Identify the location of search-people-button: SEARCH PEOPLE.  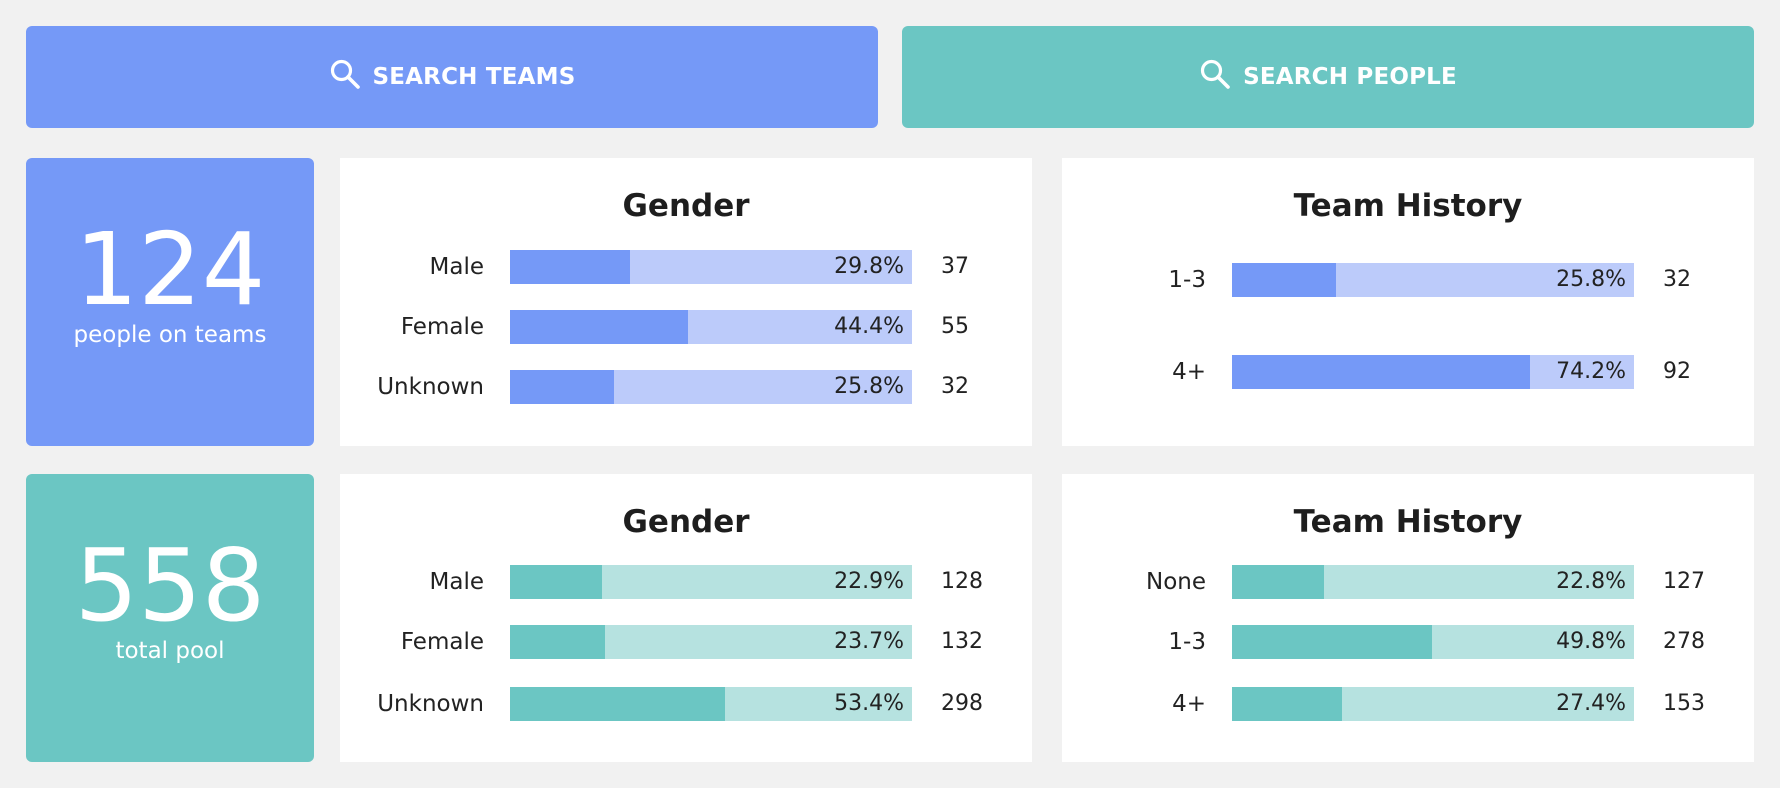
(1328, 77).